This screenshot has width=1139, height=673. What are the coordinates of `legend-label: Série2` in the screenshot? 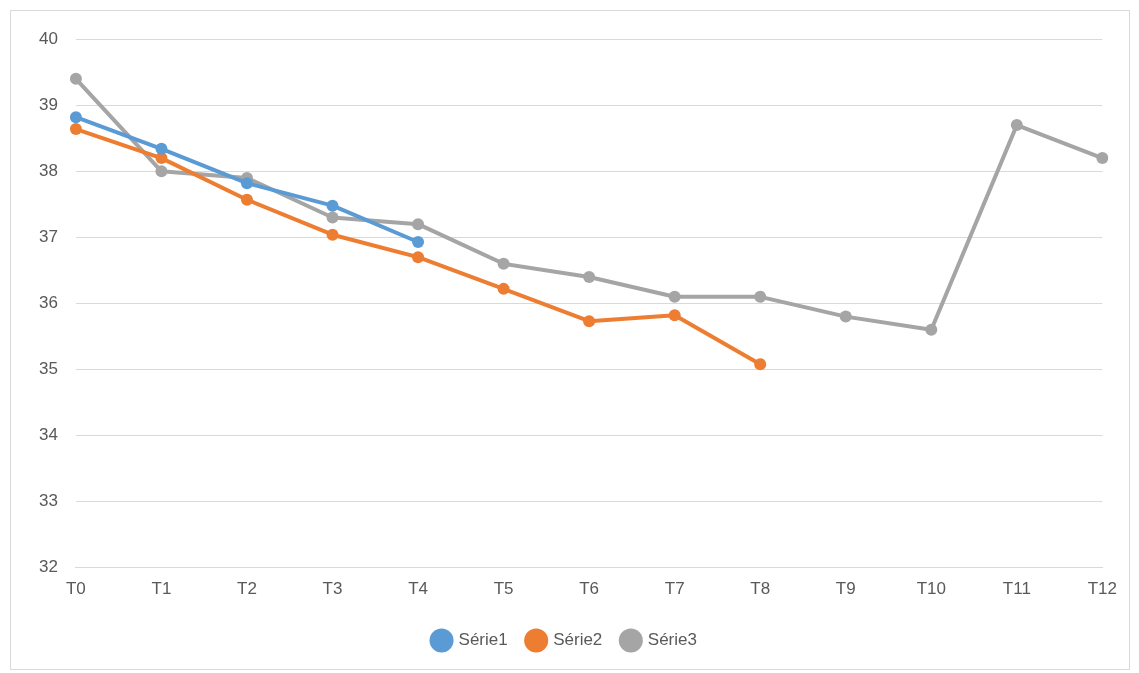 It's located at (578, 640).